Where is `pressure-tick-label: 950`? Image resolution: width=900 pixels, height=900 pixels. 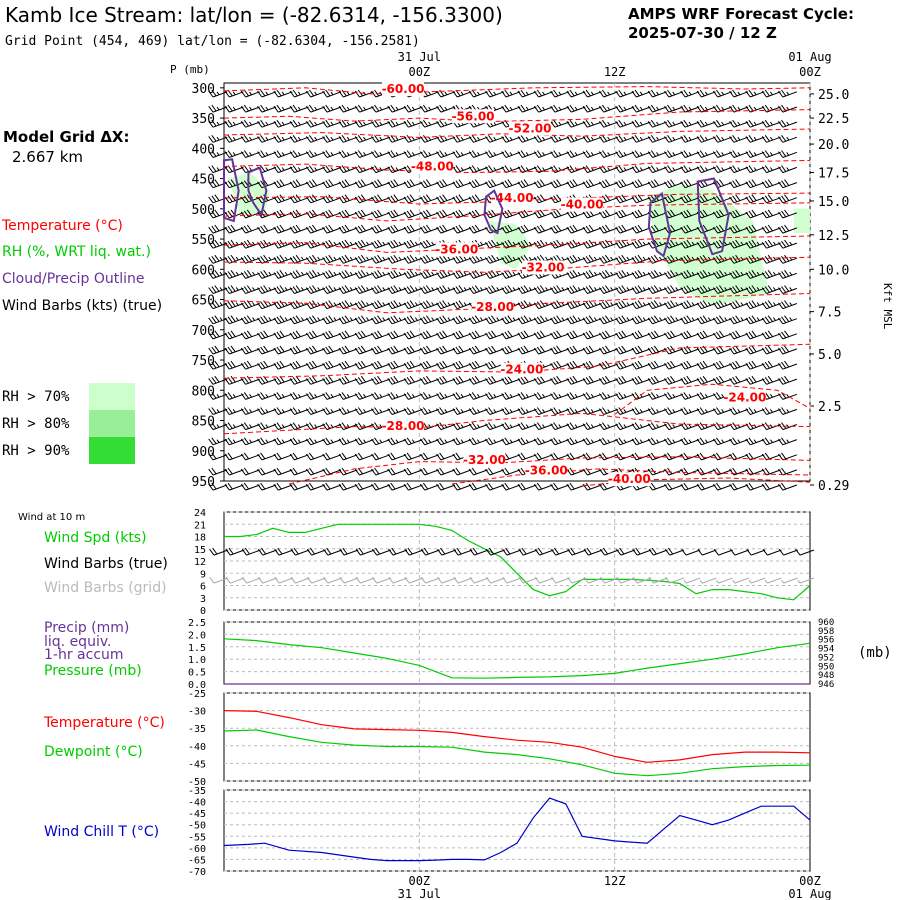
pressure-tick-label: 950 is located at coordinates (826, 667).